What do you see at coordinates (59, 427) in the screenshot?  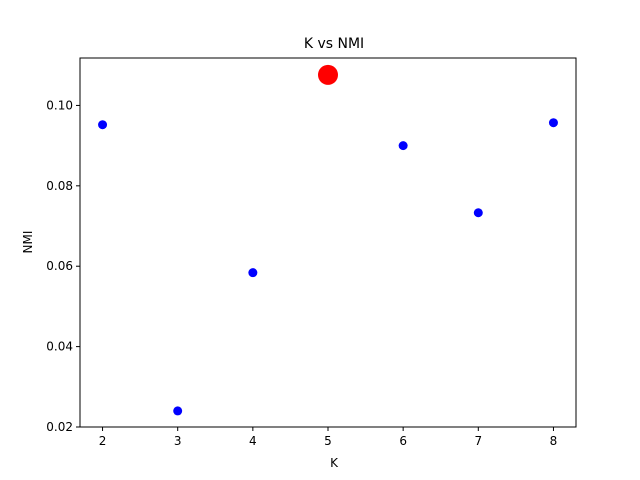 I see `y-tick-label: 0.02` at bounding box center [59, 427].